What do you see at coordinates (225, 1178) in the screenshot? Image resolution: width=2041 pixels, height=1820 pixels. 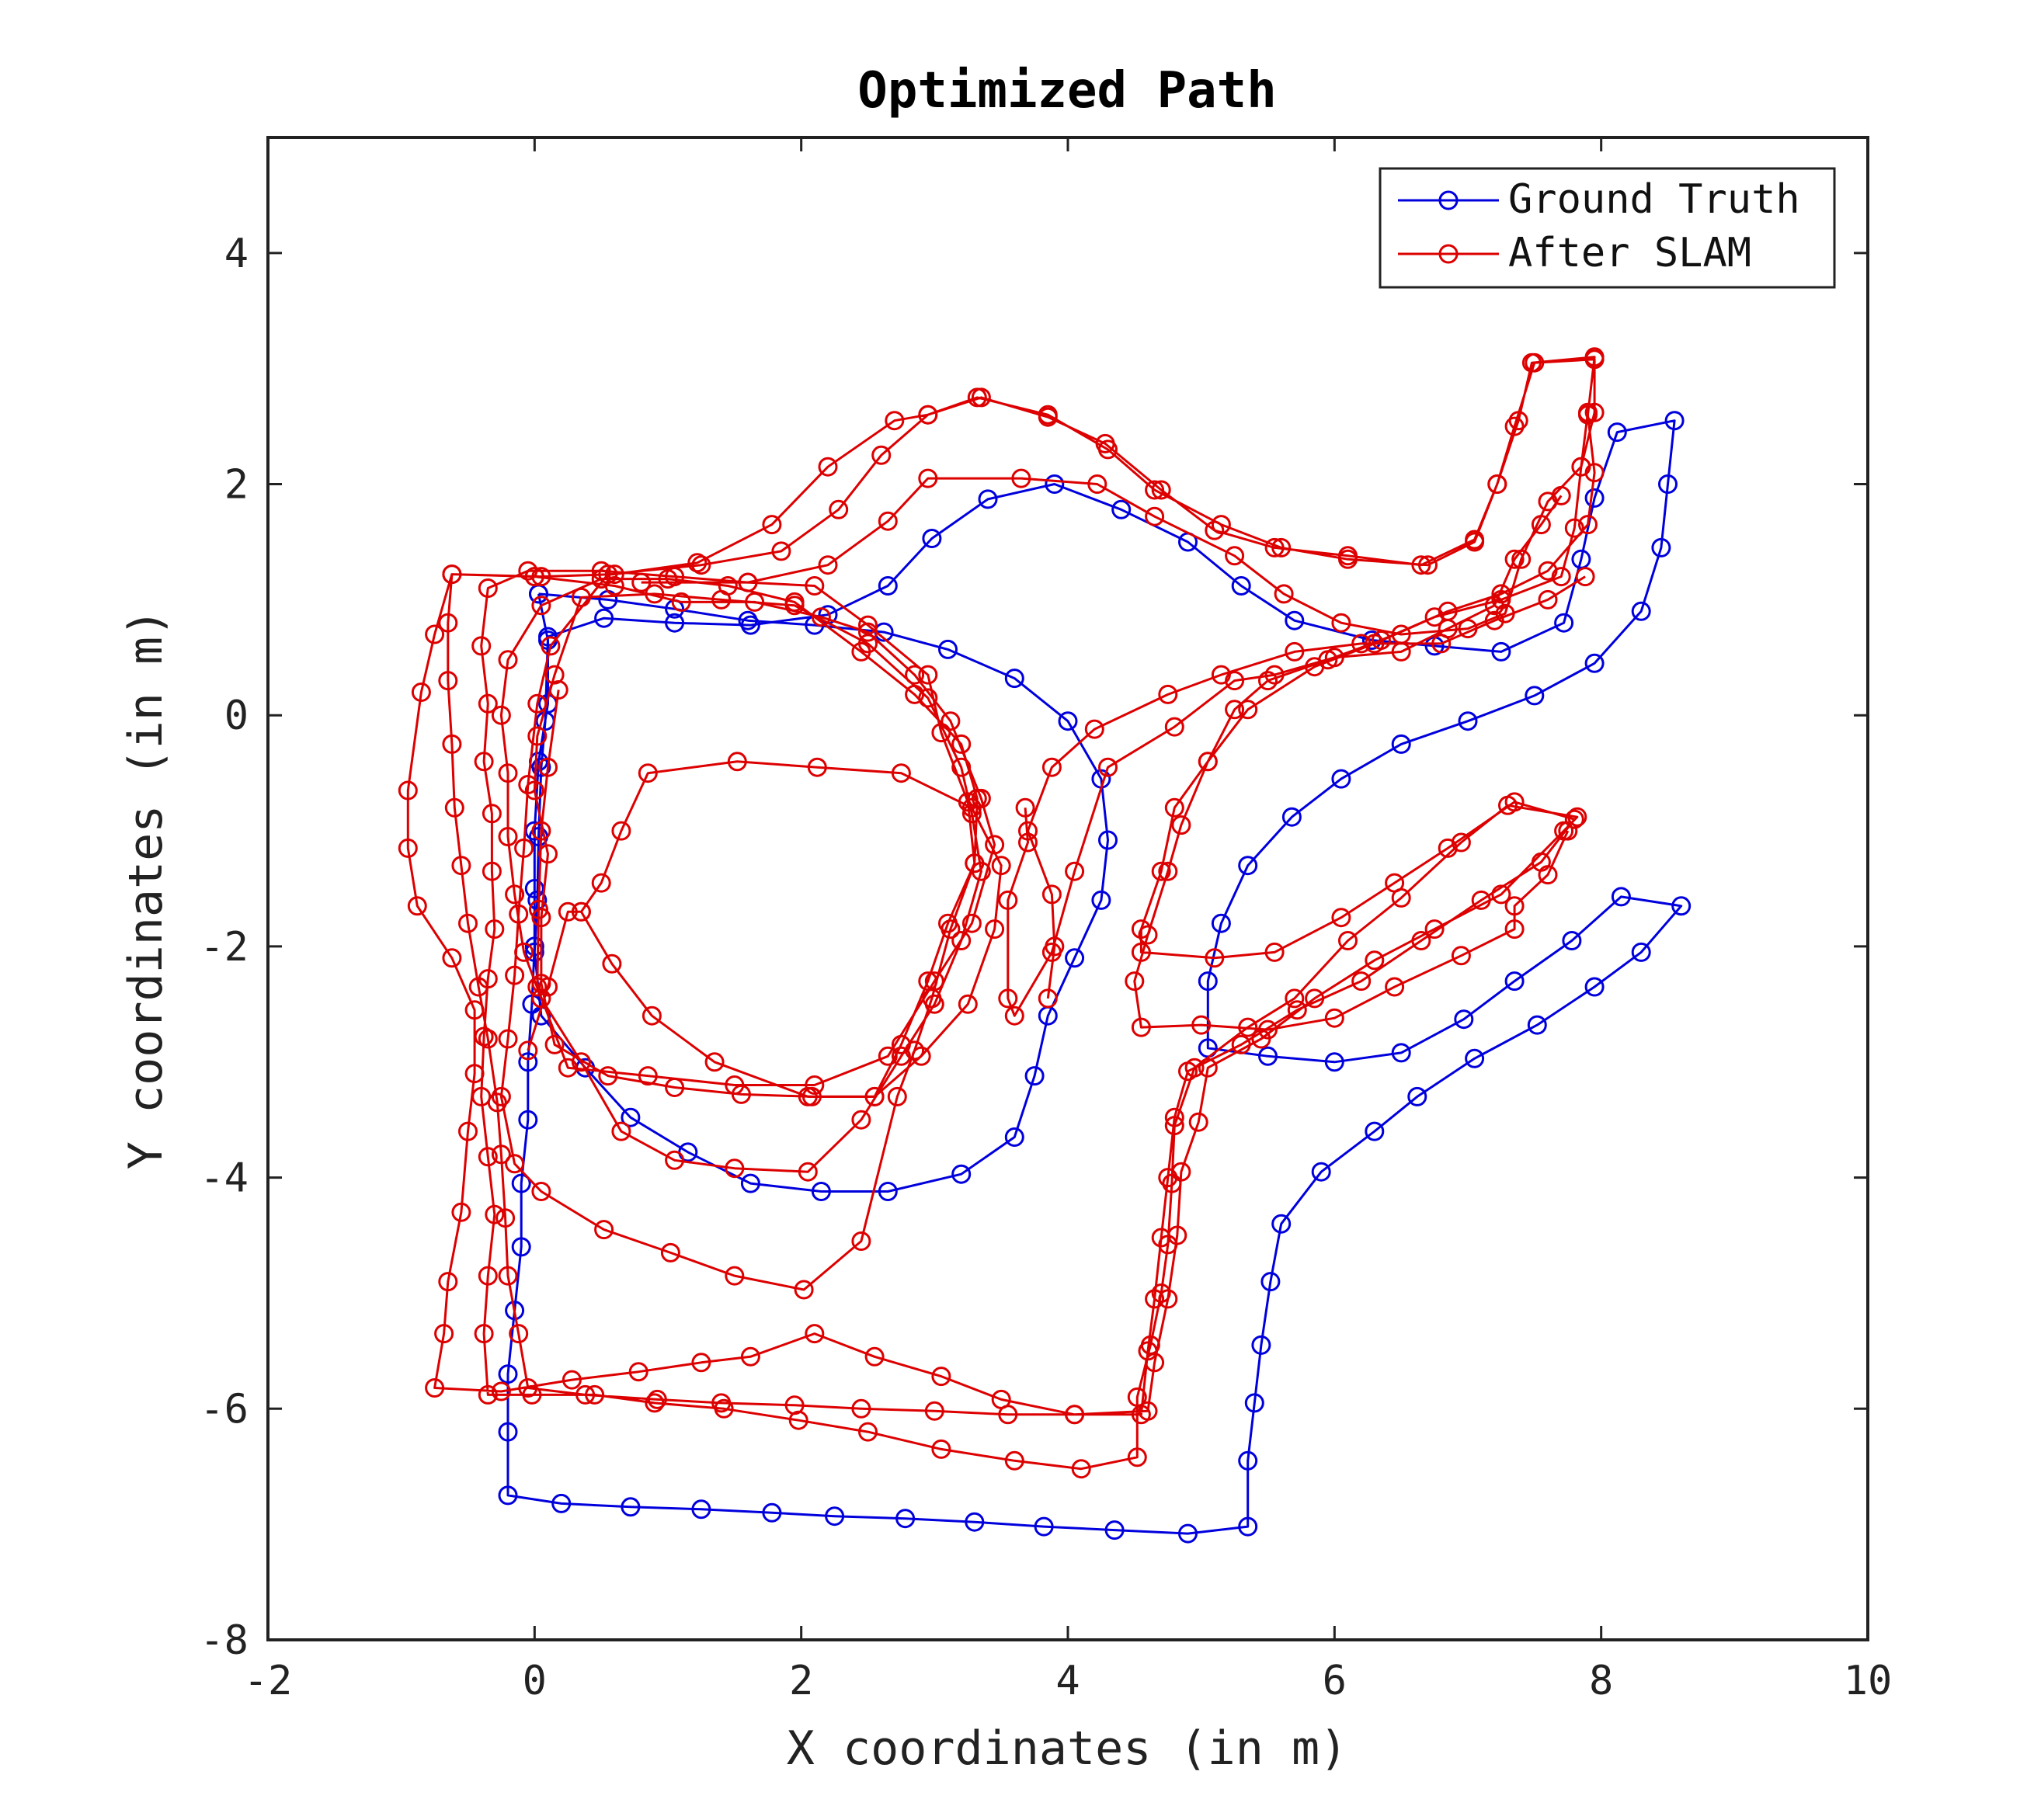 I see `y-tick-label: -4` at bounding box center [225, 1178].